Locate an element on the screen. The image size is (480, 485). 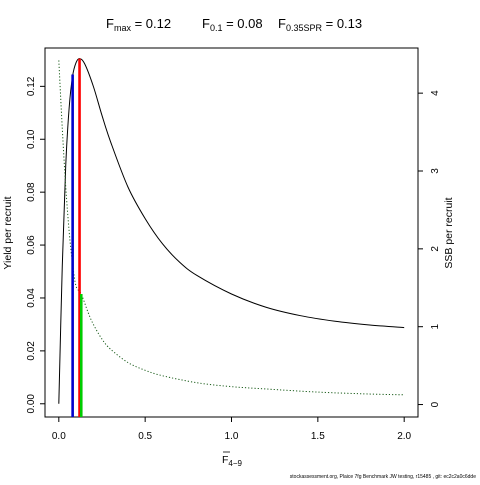
x-tick-label: 2.0 is located at coordinates (404, 436).